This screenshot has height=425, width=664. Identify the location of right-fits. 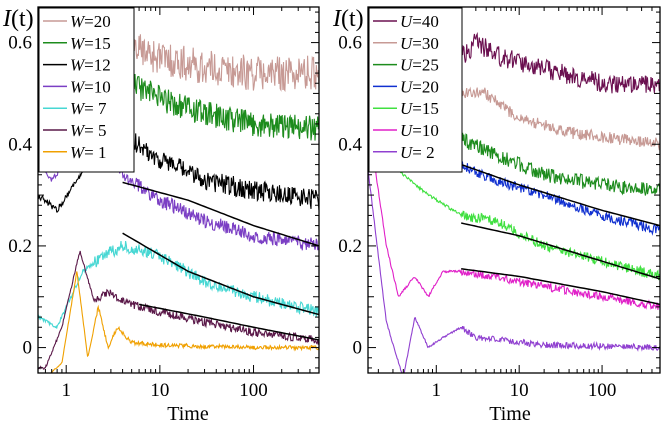
(560, 234).